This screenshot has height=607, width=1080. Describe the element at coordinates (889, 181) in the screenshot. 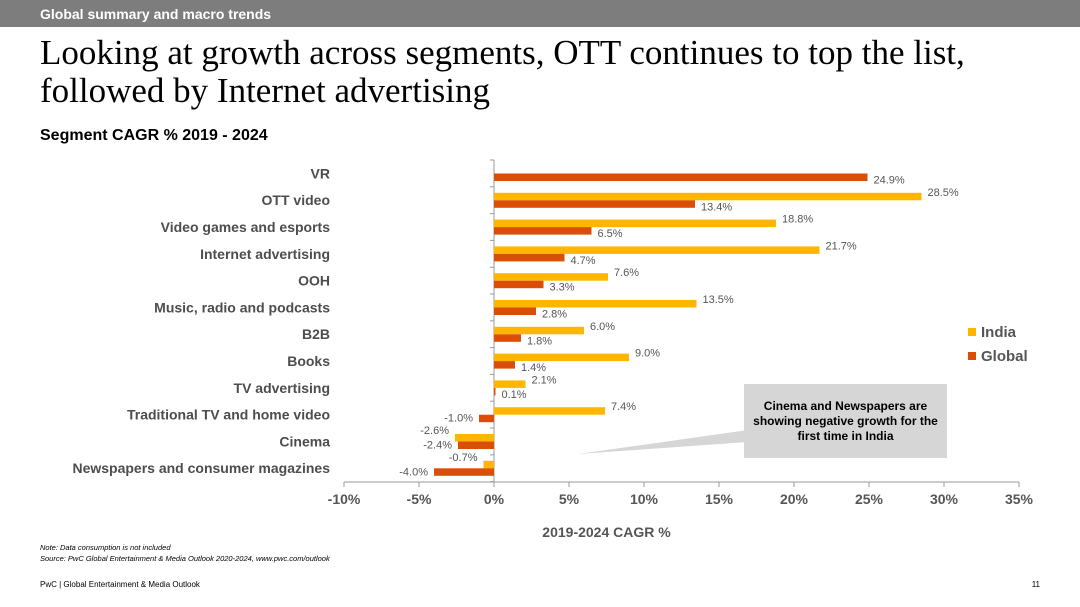

I see `global-value-label: 24.9%` at that location.